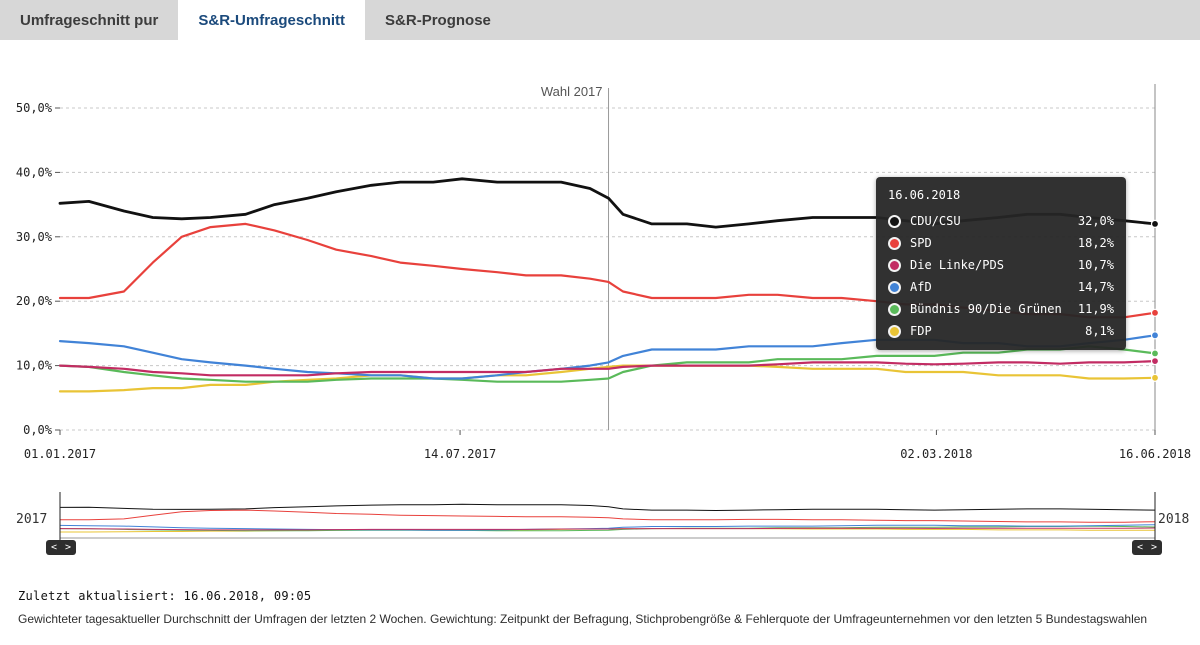 The image size is (1200, 645). What do you see at coordinates (607, 378) in the screenshot?
I see `series-line-fdp` at bounding box center [607, 378].